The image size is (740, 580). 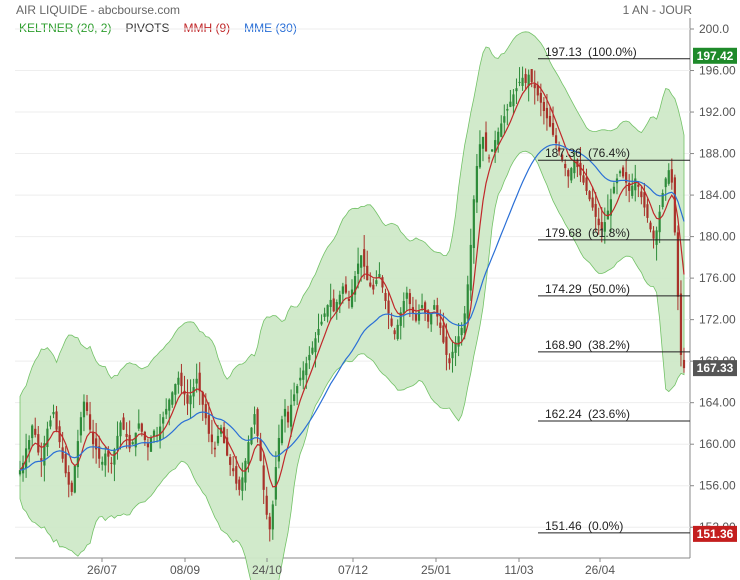 What do you see at coordinates (270, 28) in the screenshot?
I see `legend-mme: MME (30)` at bounding box center [270, 28].